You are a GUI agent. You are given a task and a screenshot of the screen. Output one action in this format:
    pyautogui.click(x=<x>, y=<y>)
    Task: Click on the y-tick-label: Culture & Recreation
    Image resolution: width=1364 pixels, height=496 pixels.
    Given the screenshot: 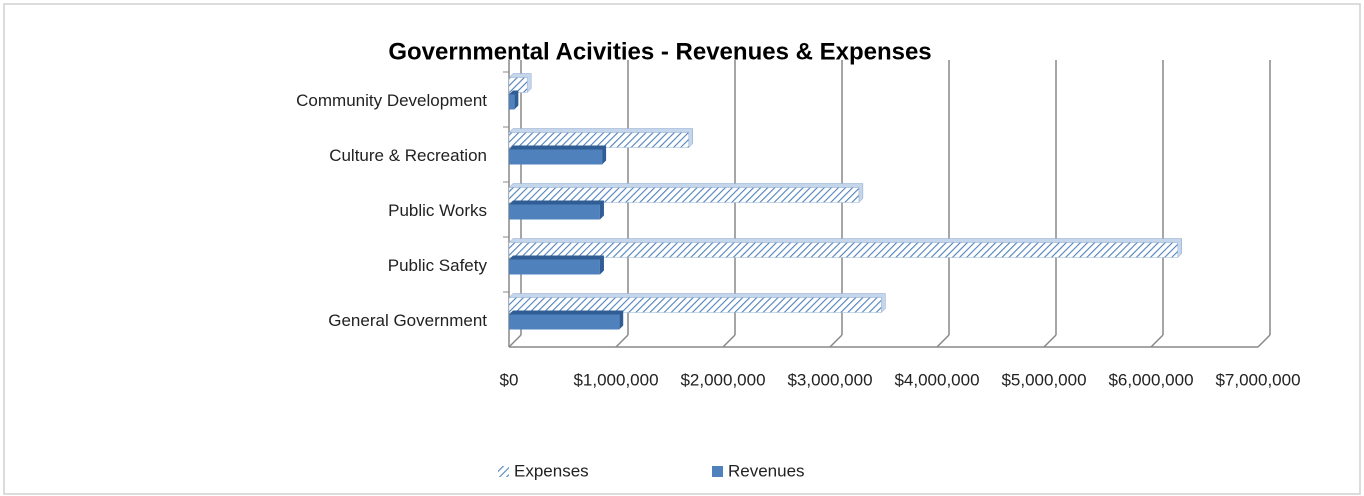 What is the action you would take?
    pyautogui.click(x=408, y=155)
    